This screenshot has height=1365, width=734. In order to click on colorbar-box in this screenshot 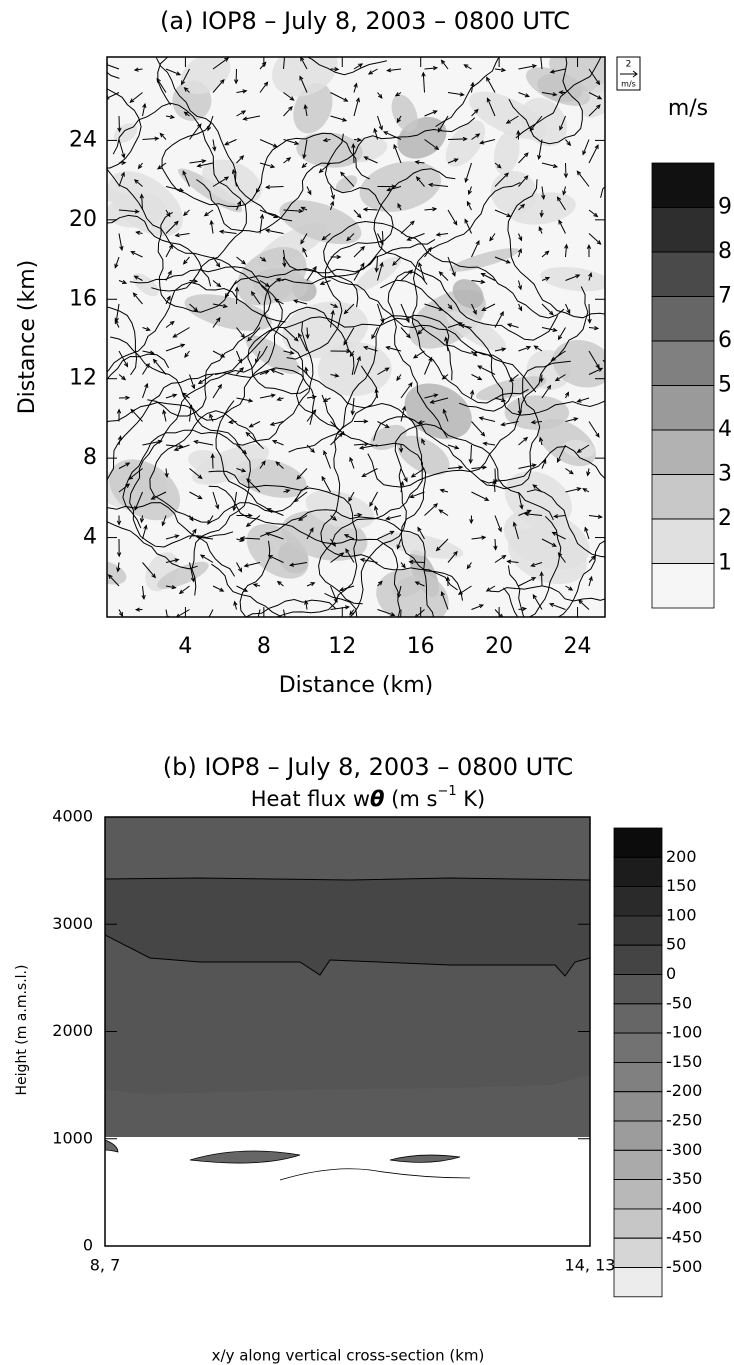, I will do `click(638, 901)`.